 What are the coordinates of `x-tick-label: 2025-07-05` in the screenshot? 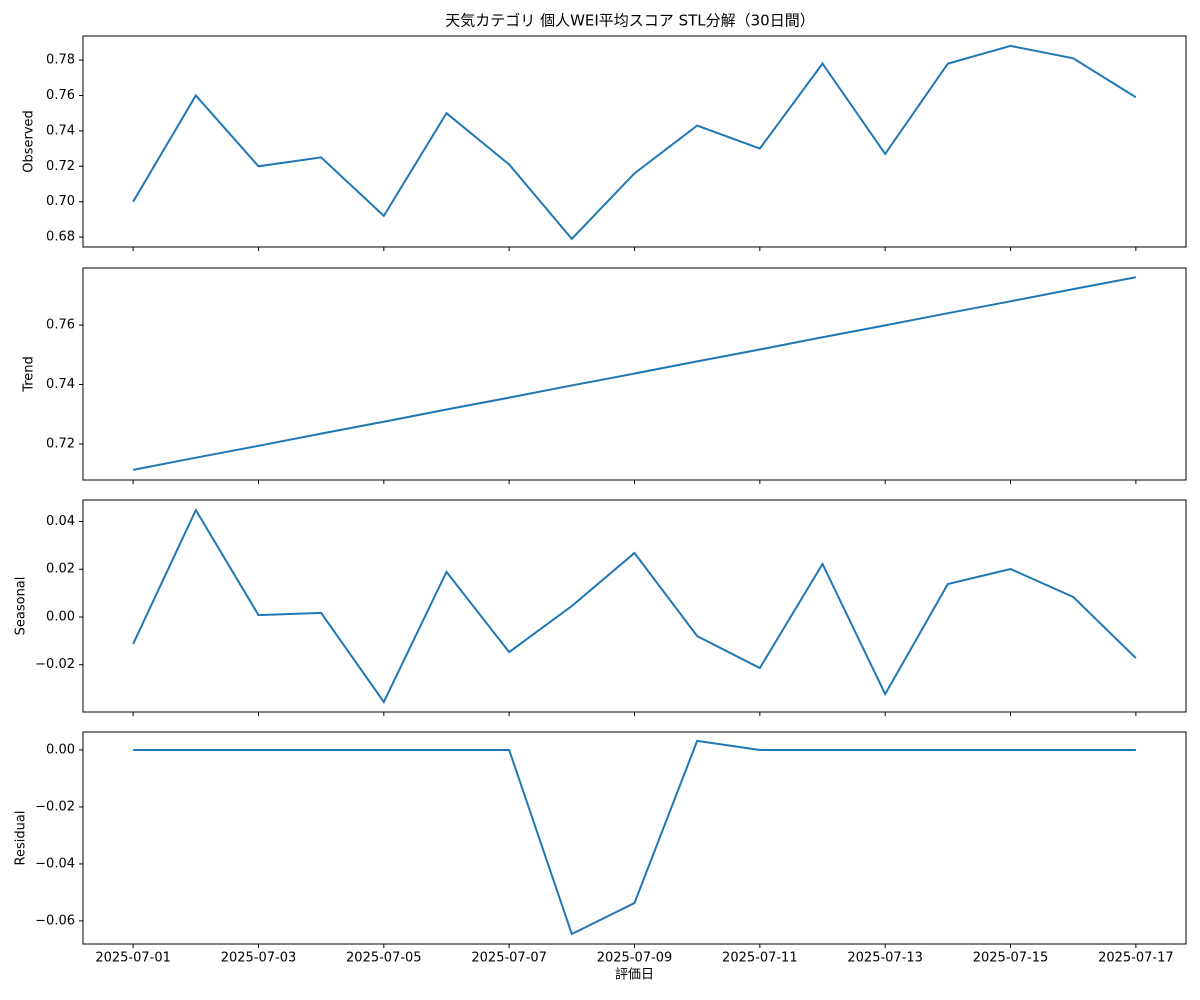 It's located at (384, 958).